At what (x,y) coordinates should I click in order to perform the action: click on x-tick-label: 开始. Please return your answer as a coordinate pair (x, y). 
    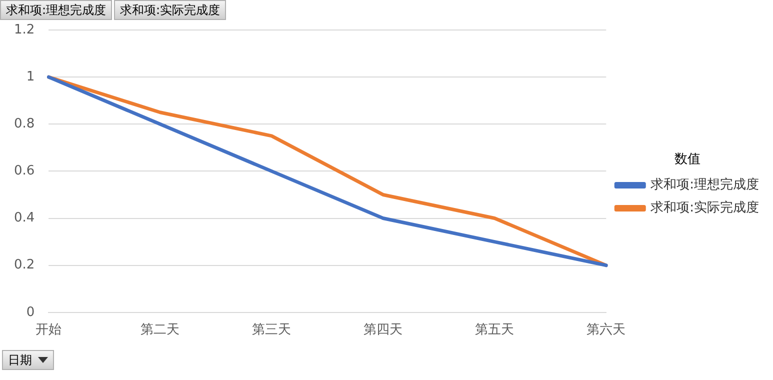
    Looking at the image, I should click on (49, 330).